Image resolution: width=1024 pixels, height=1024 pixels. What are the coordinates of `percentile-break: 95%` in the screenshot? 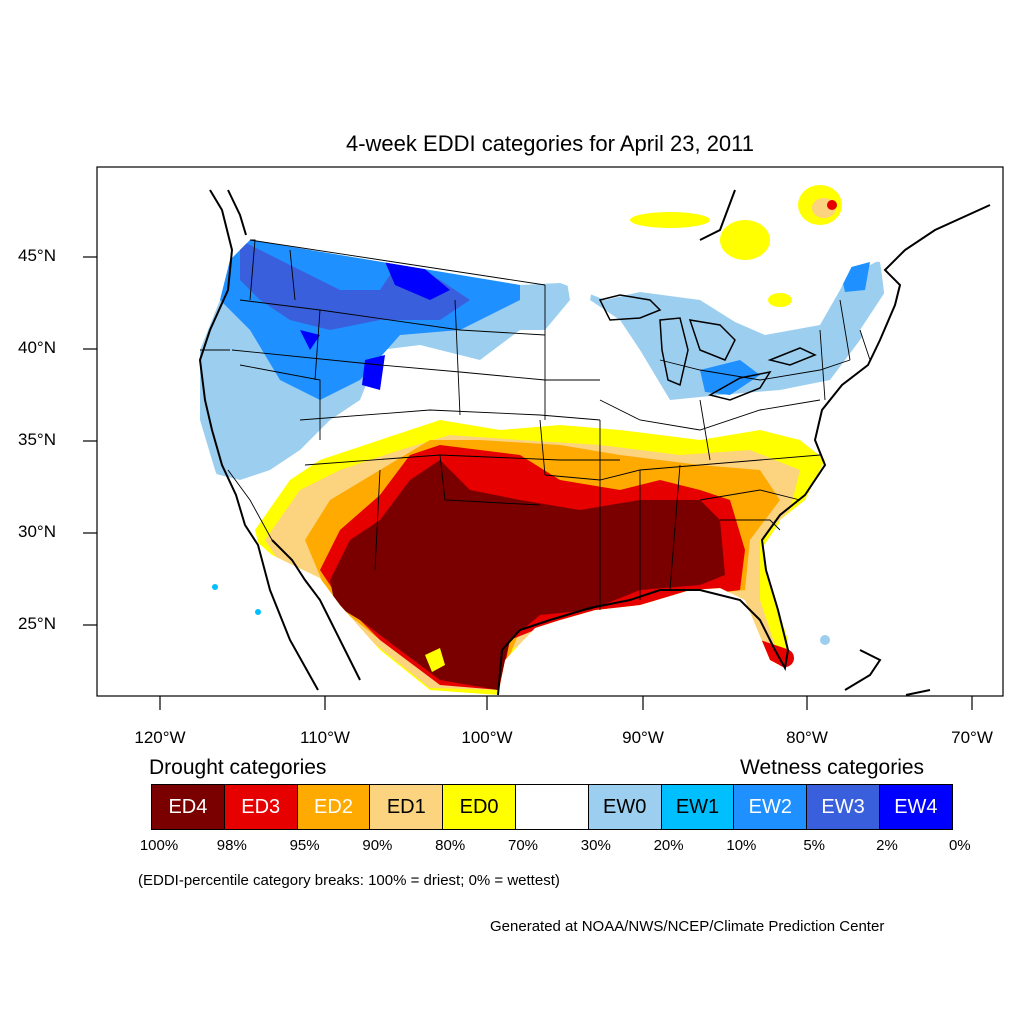 It's located at (304, 845).